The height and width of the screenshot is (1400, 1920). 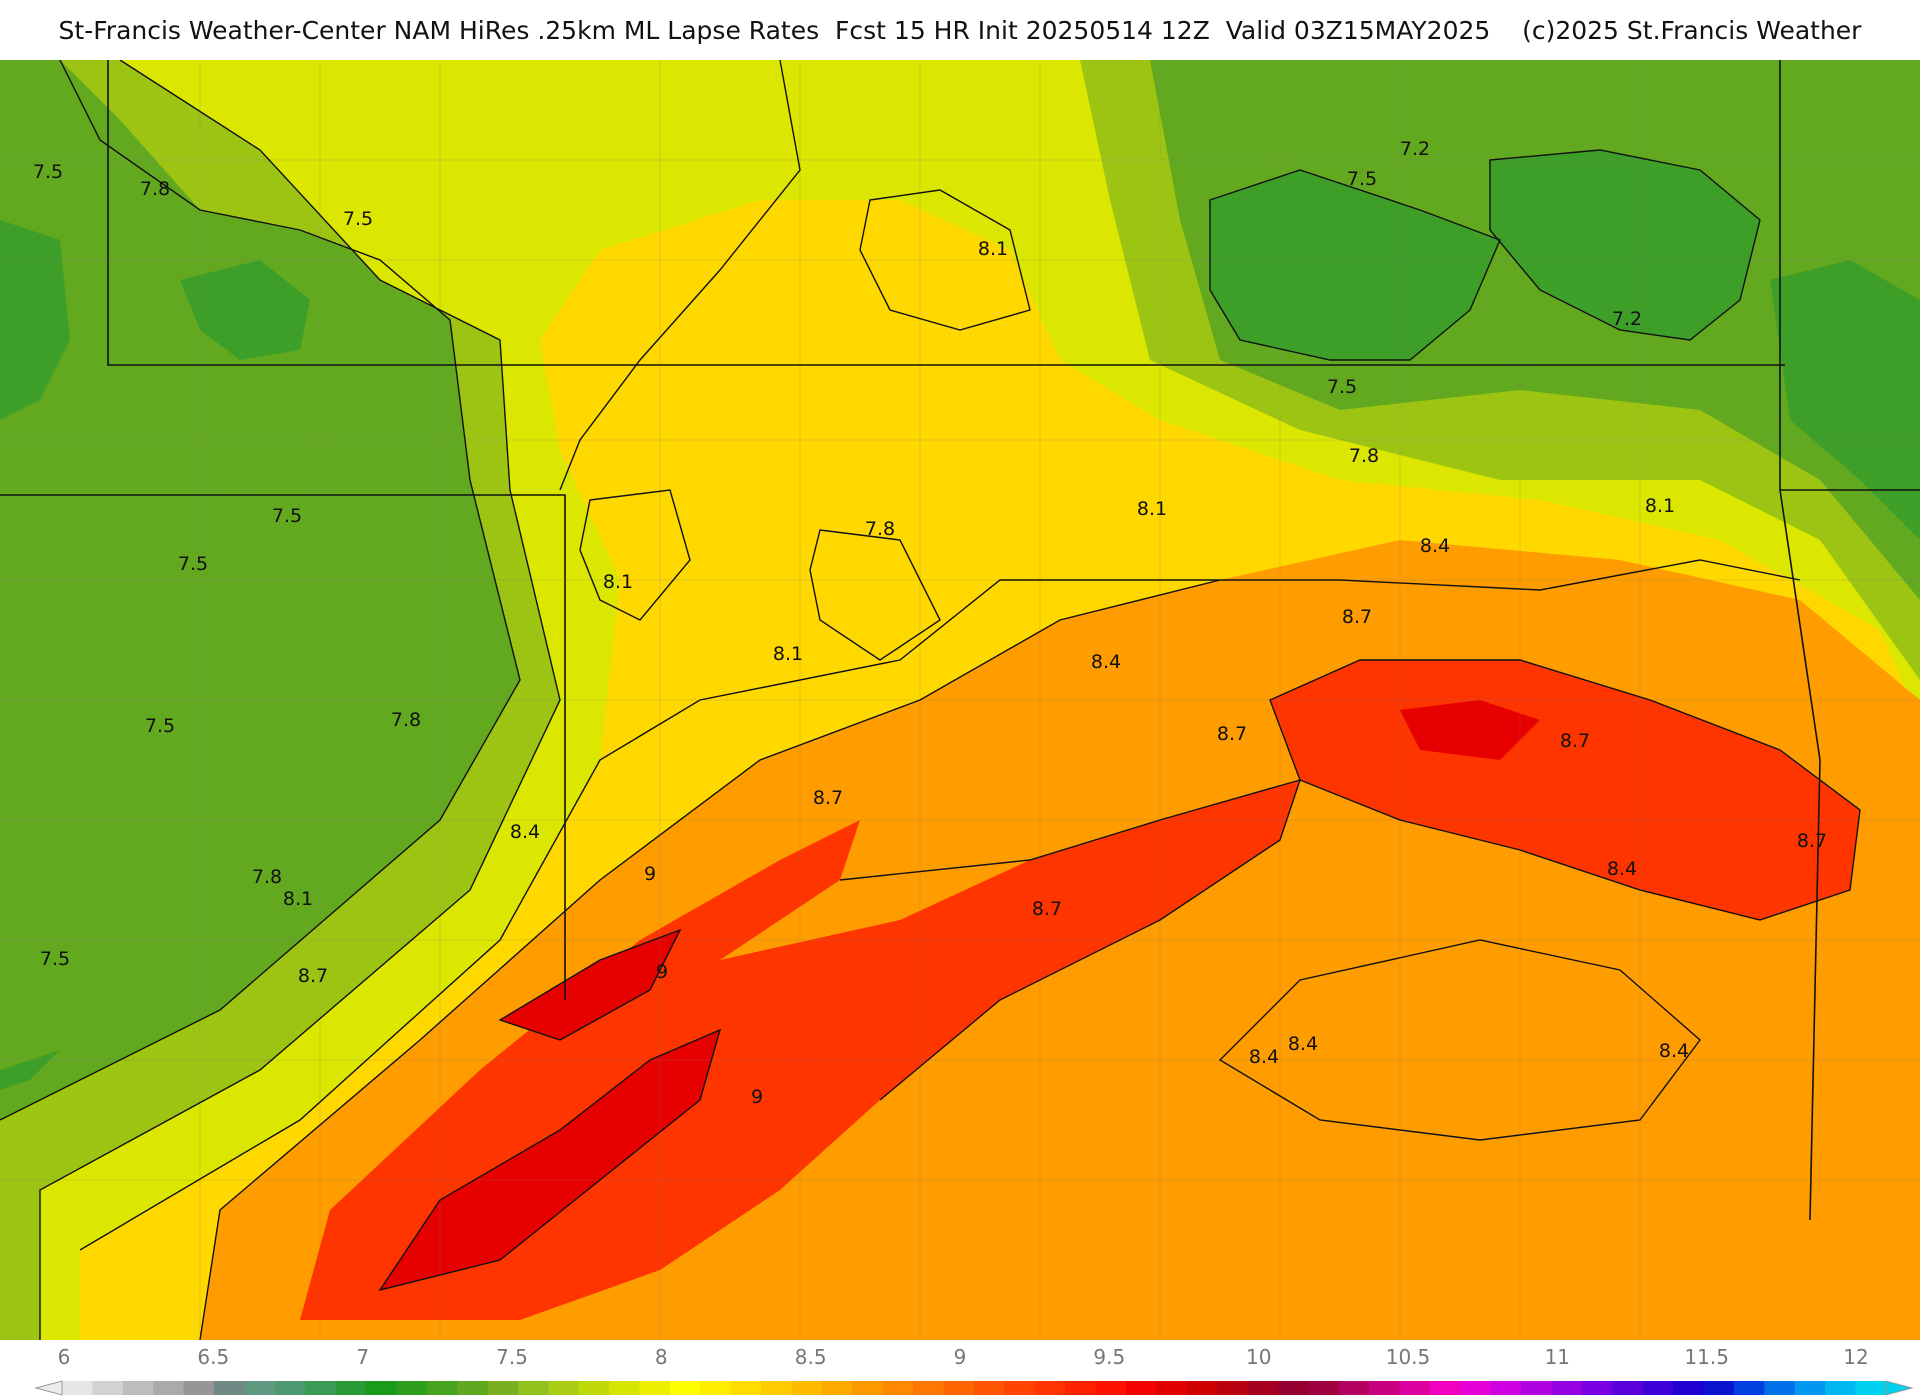 What do you see at coordinates (362, 1357) in the screenshot?
I see `scale-tick-label: 7` at bounding box center [362, 1357].